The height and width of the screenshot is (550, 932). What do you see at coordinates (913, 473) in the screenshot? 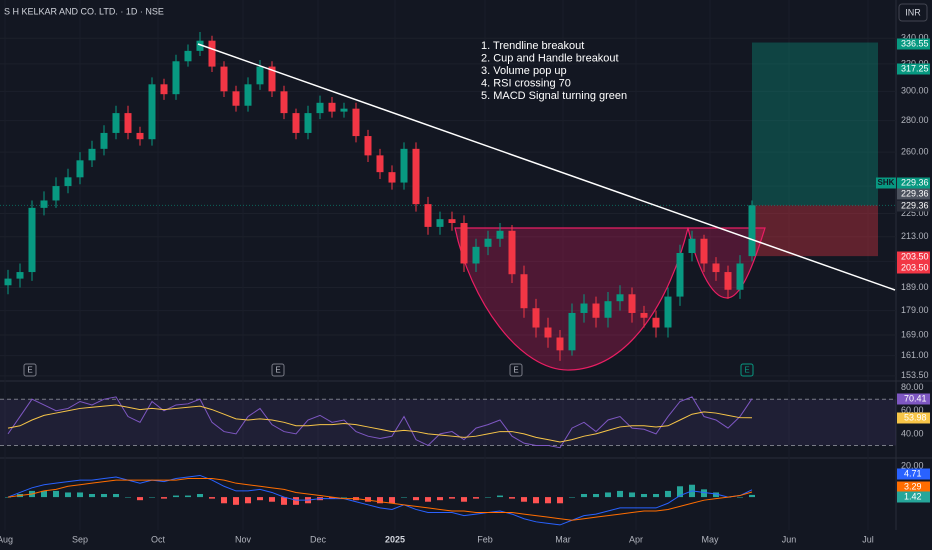
I see `value-label: 4.71` at bounding box center [913, 473].